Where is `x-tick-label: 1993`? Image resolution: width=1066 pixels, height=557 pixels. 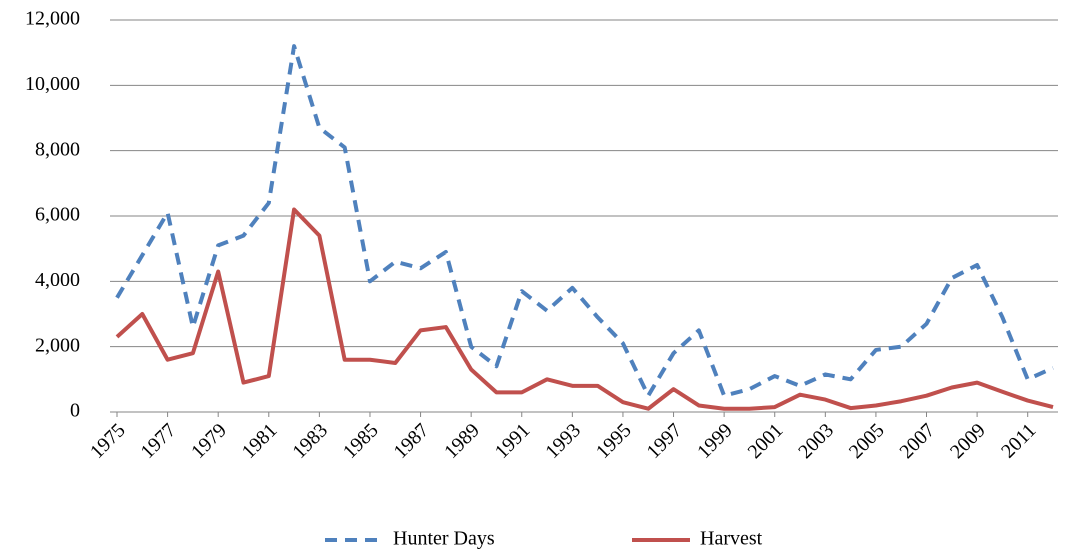 x-tick-label: 1993 is located at coordinates (563, 441).